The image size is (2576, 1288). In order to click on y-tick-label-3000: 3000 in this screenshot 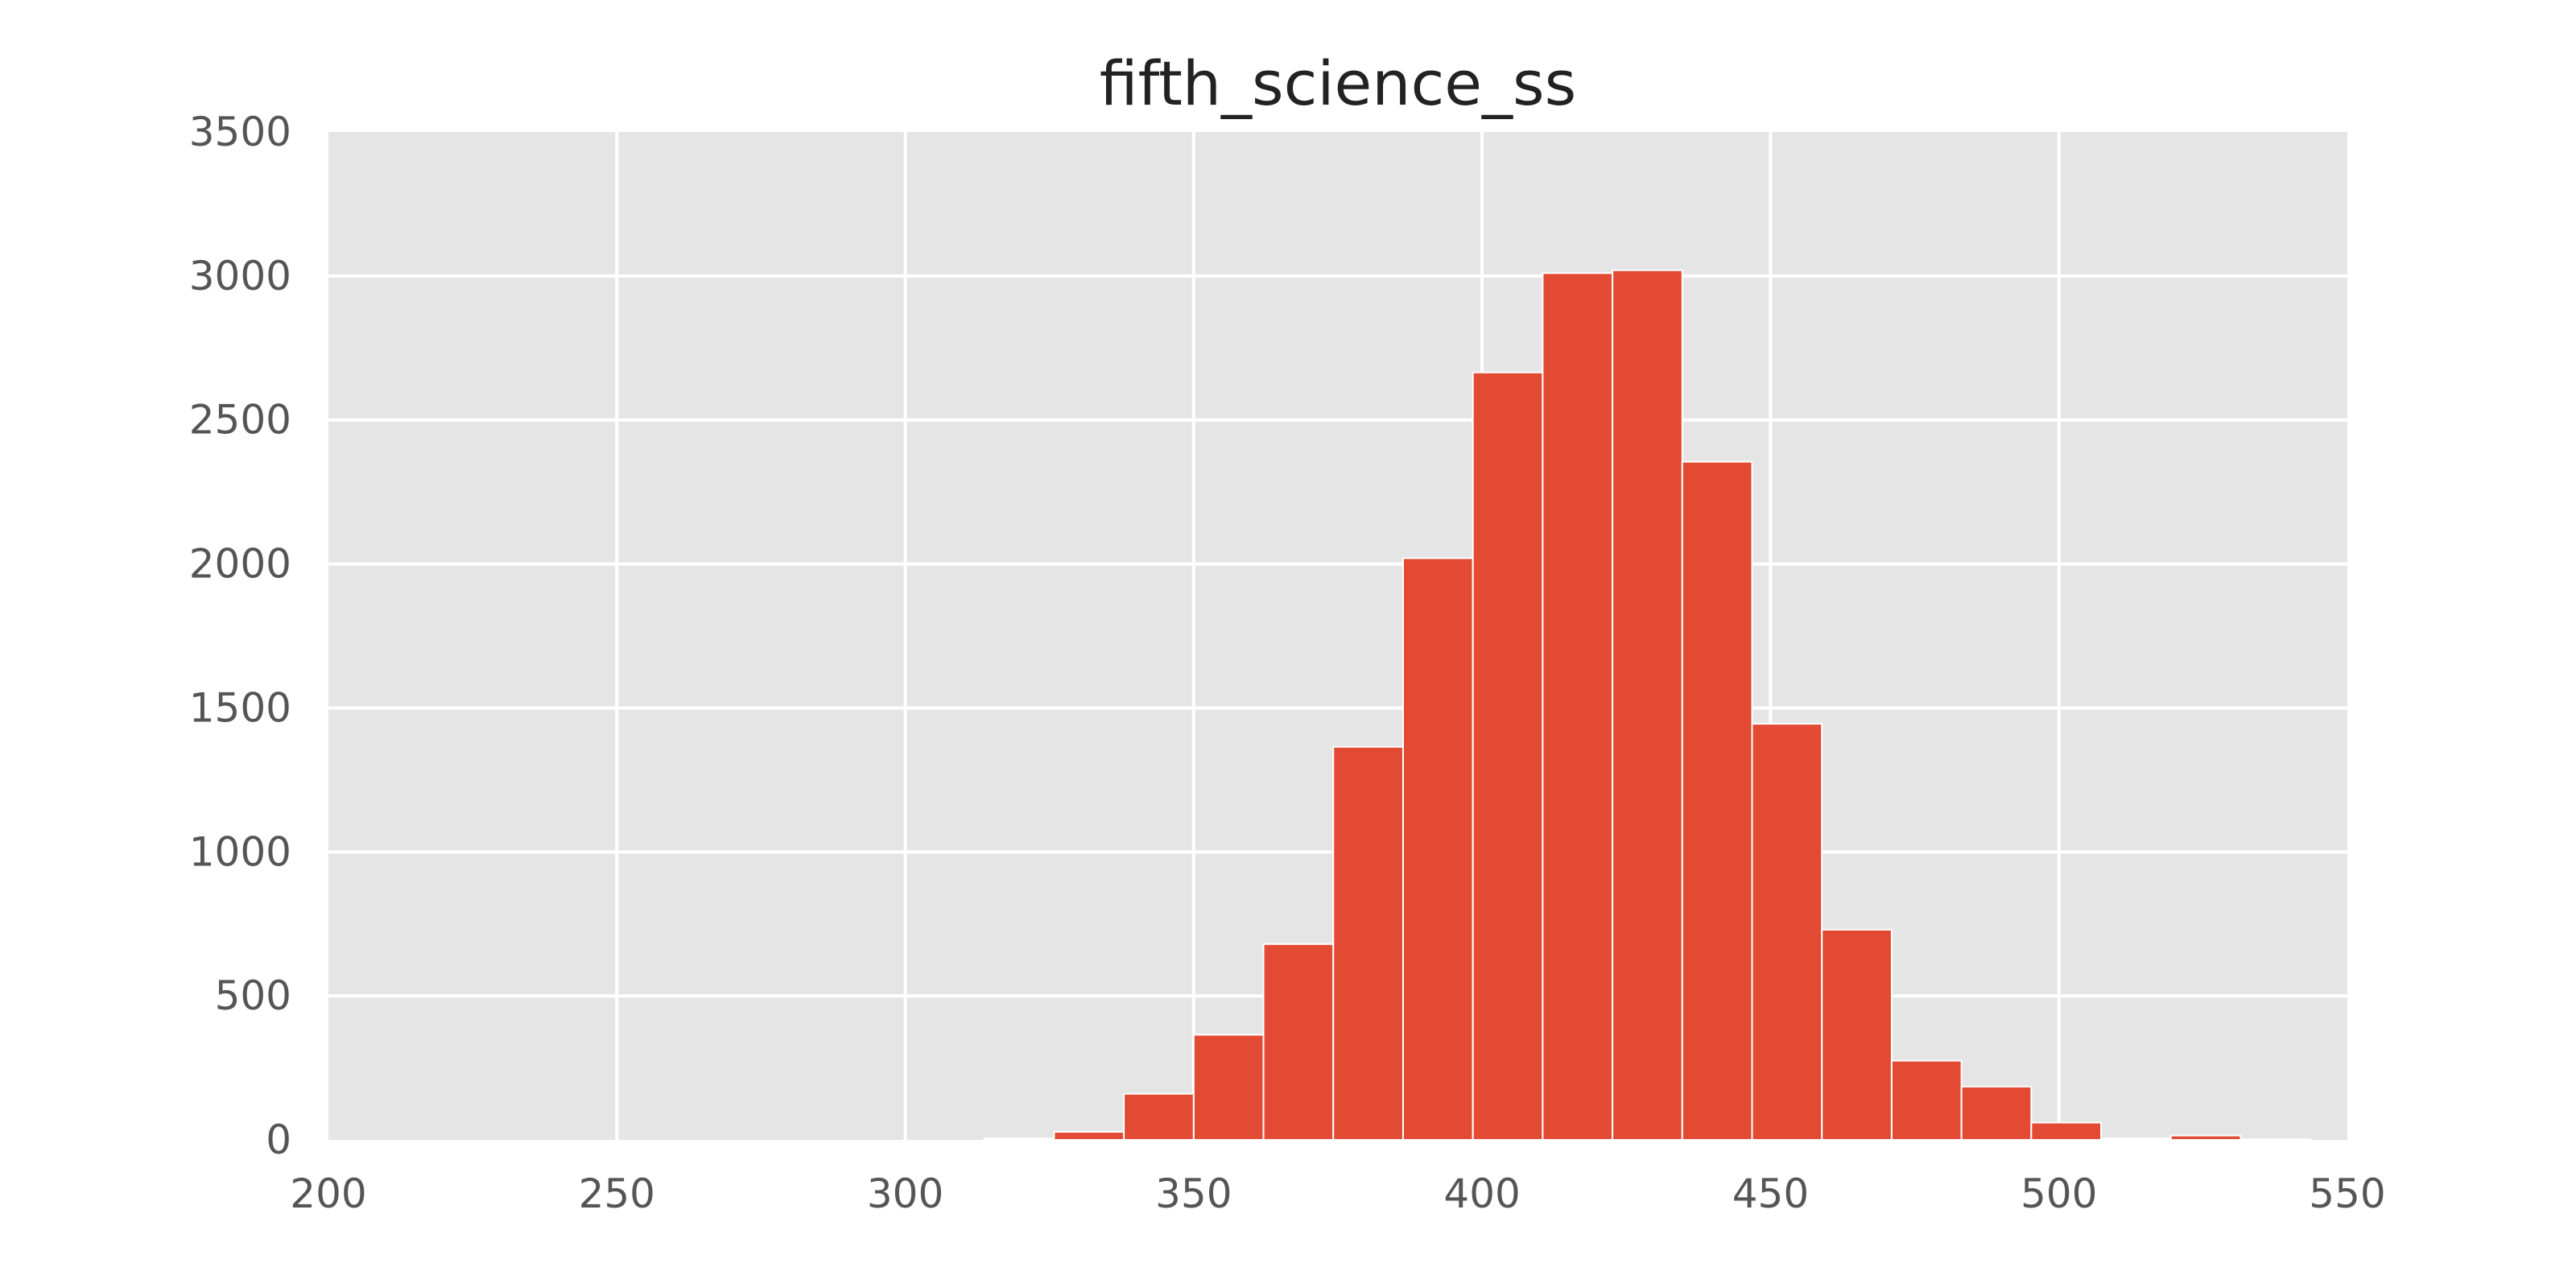, I will do `click(240, 276)`.